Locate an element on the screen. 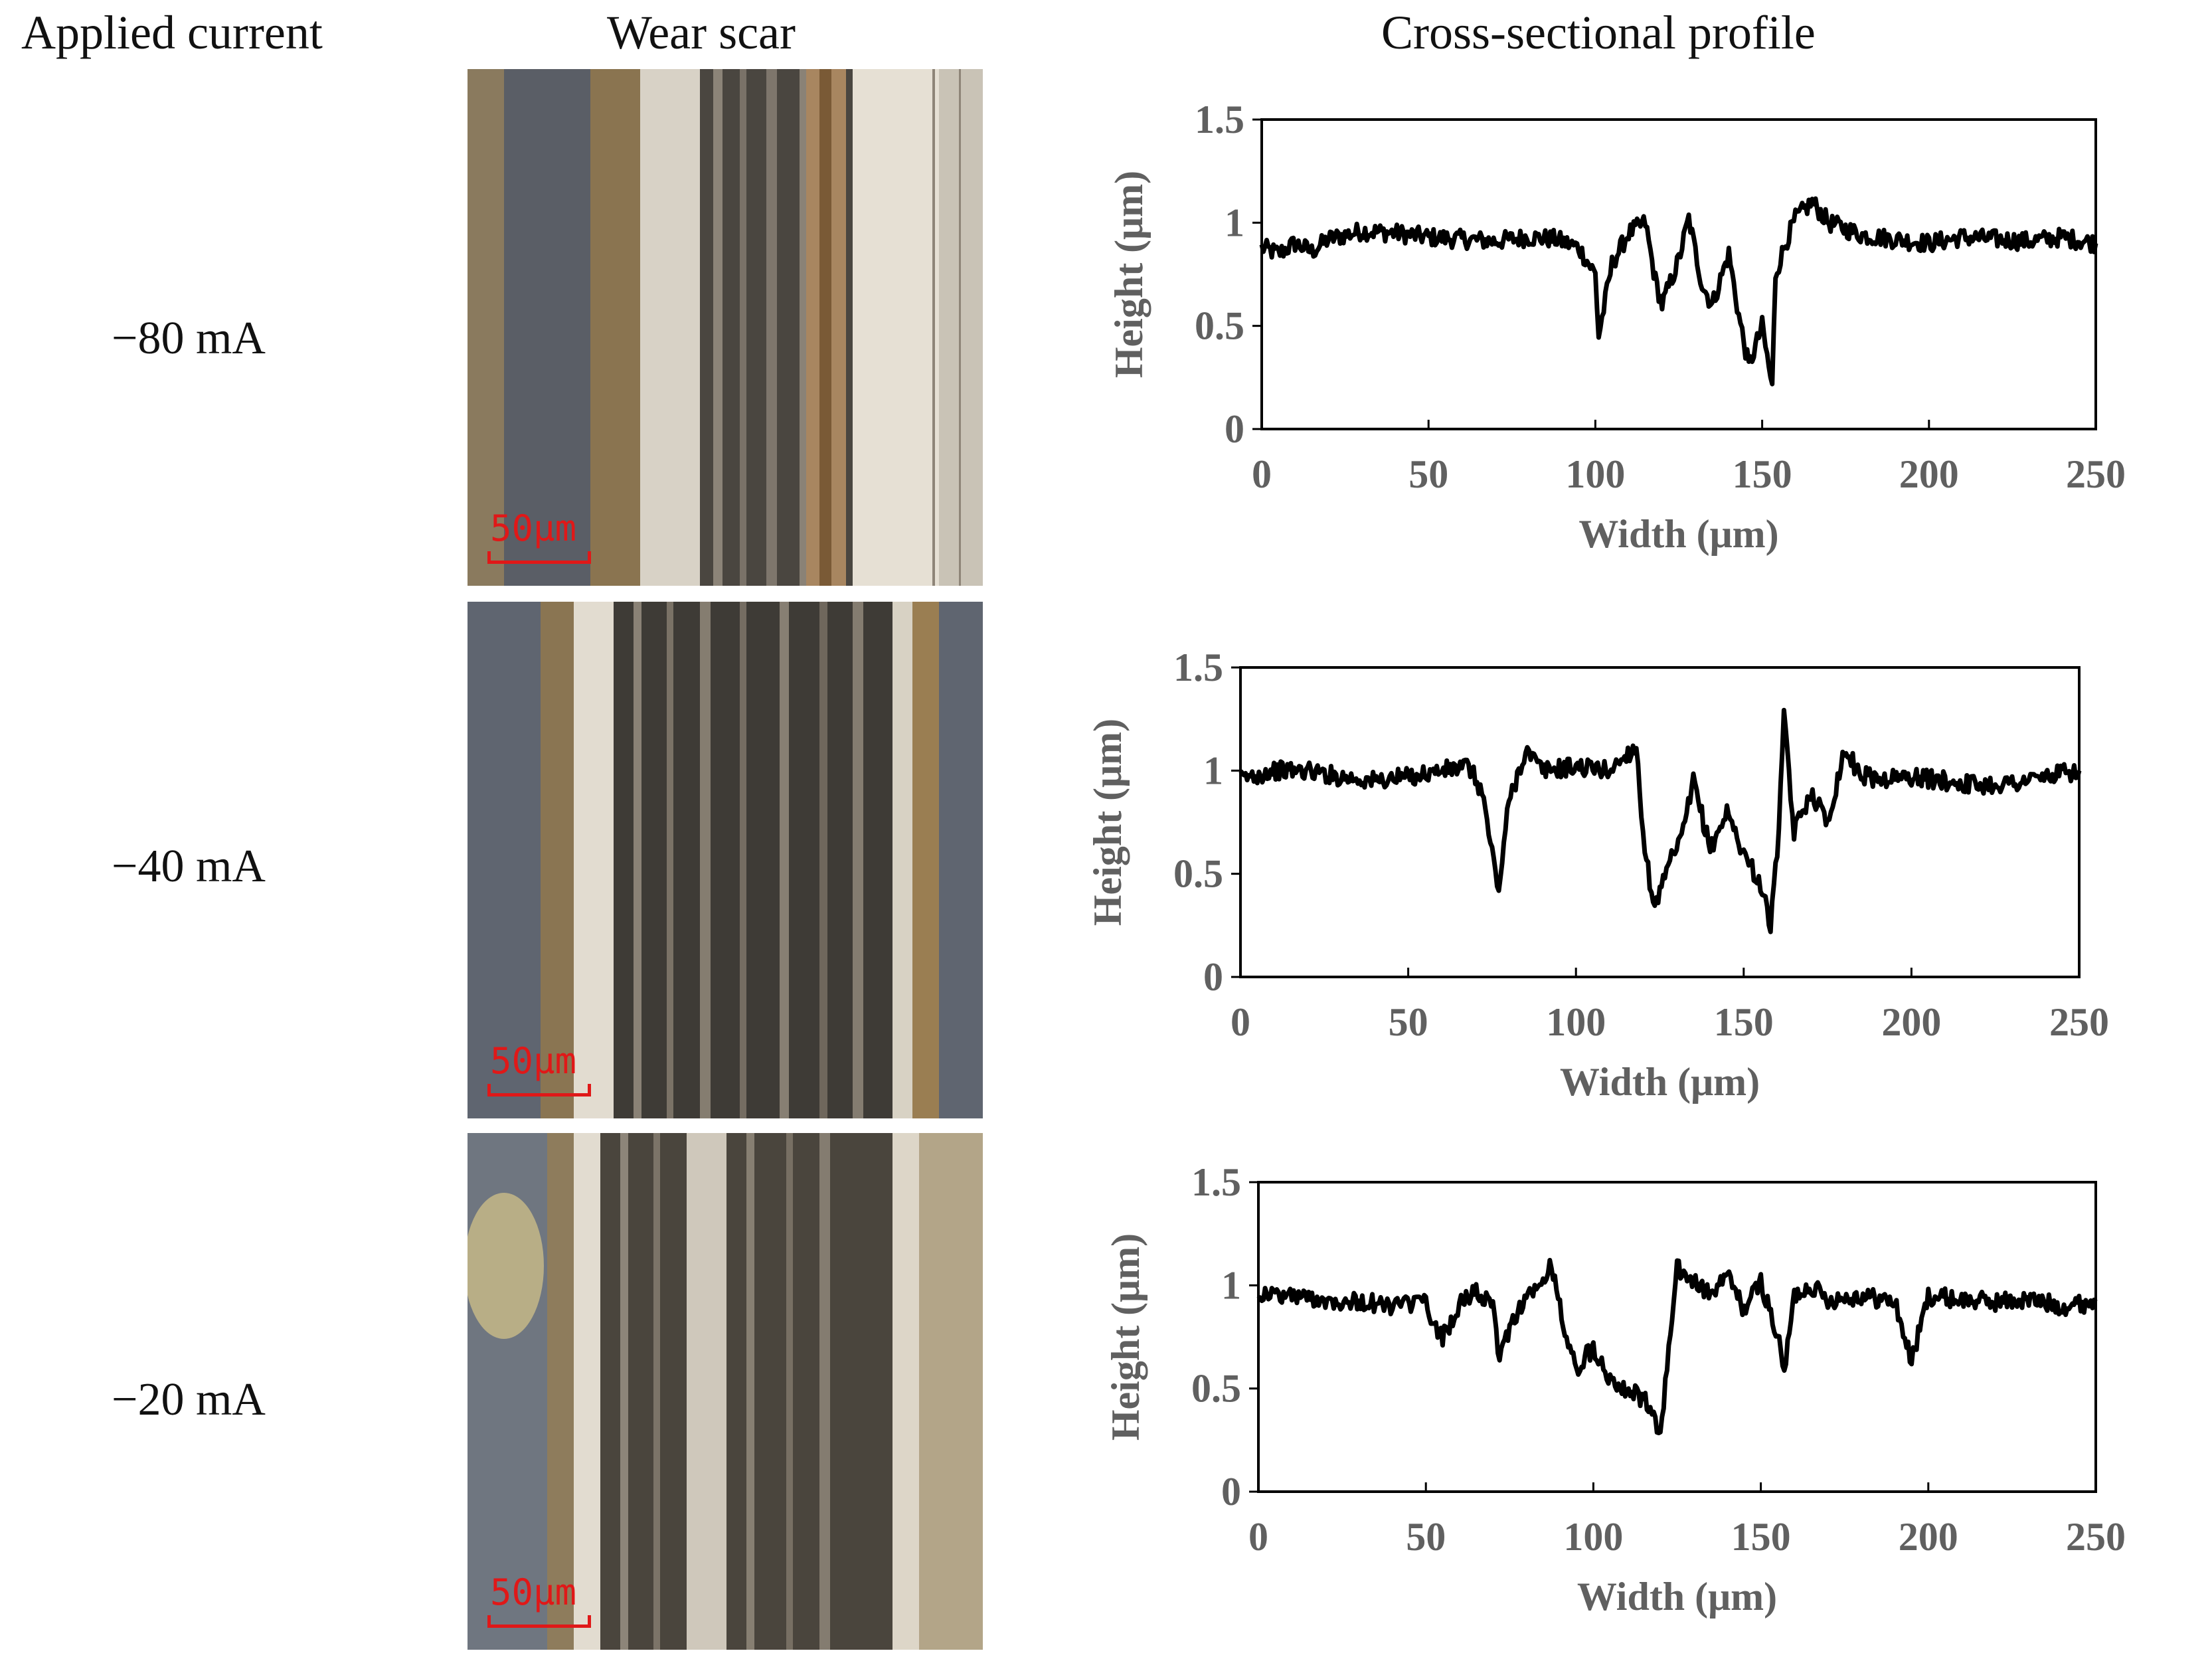  current-label-row-1: −80 mA is located at coordinates (189, 338).